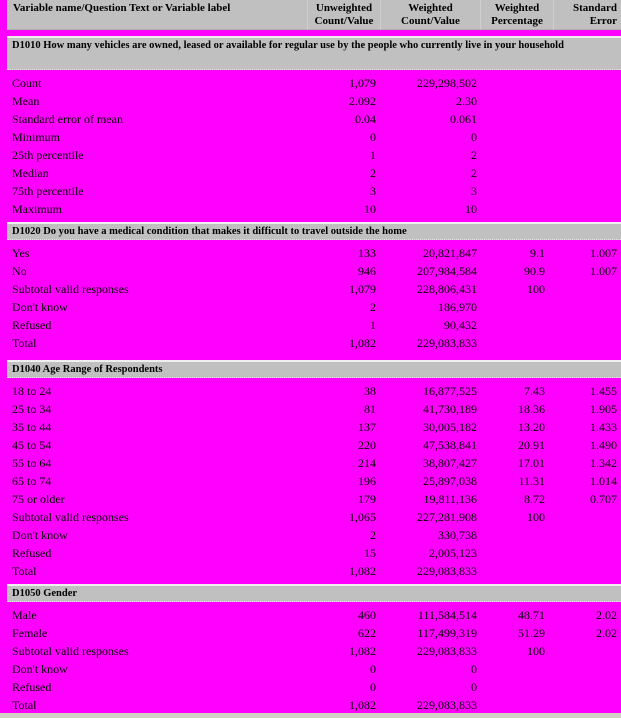 The image size is (621, 718). I want to click on weighted-value: 3, so click(474, 191).